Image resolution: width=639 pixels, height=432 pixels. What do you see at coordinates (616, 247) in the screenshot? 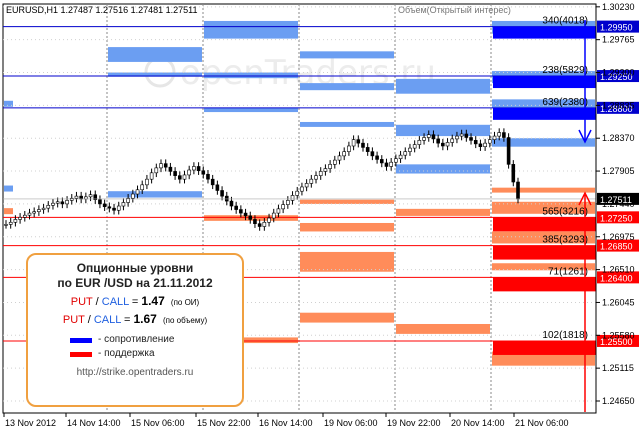
I see `level-tag-label: 1.26850` at bounding box center [616, 247].